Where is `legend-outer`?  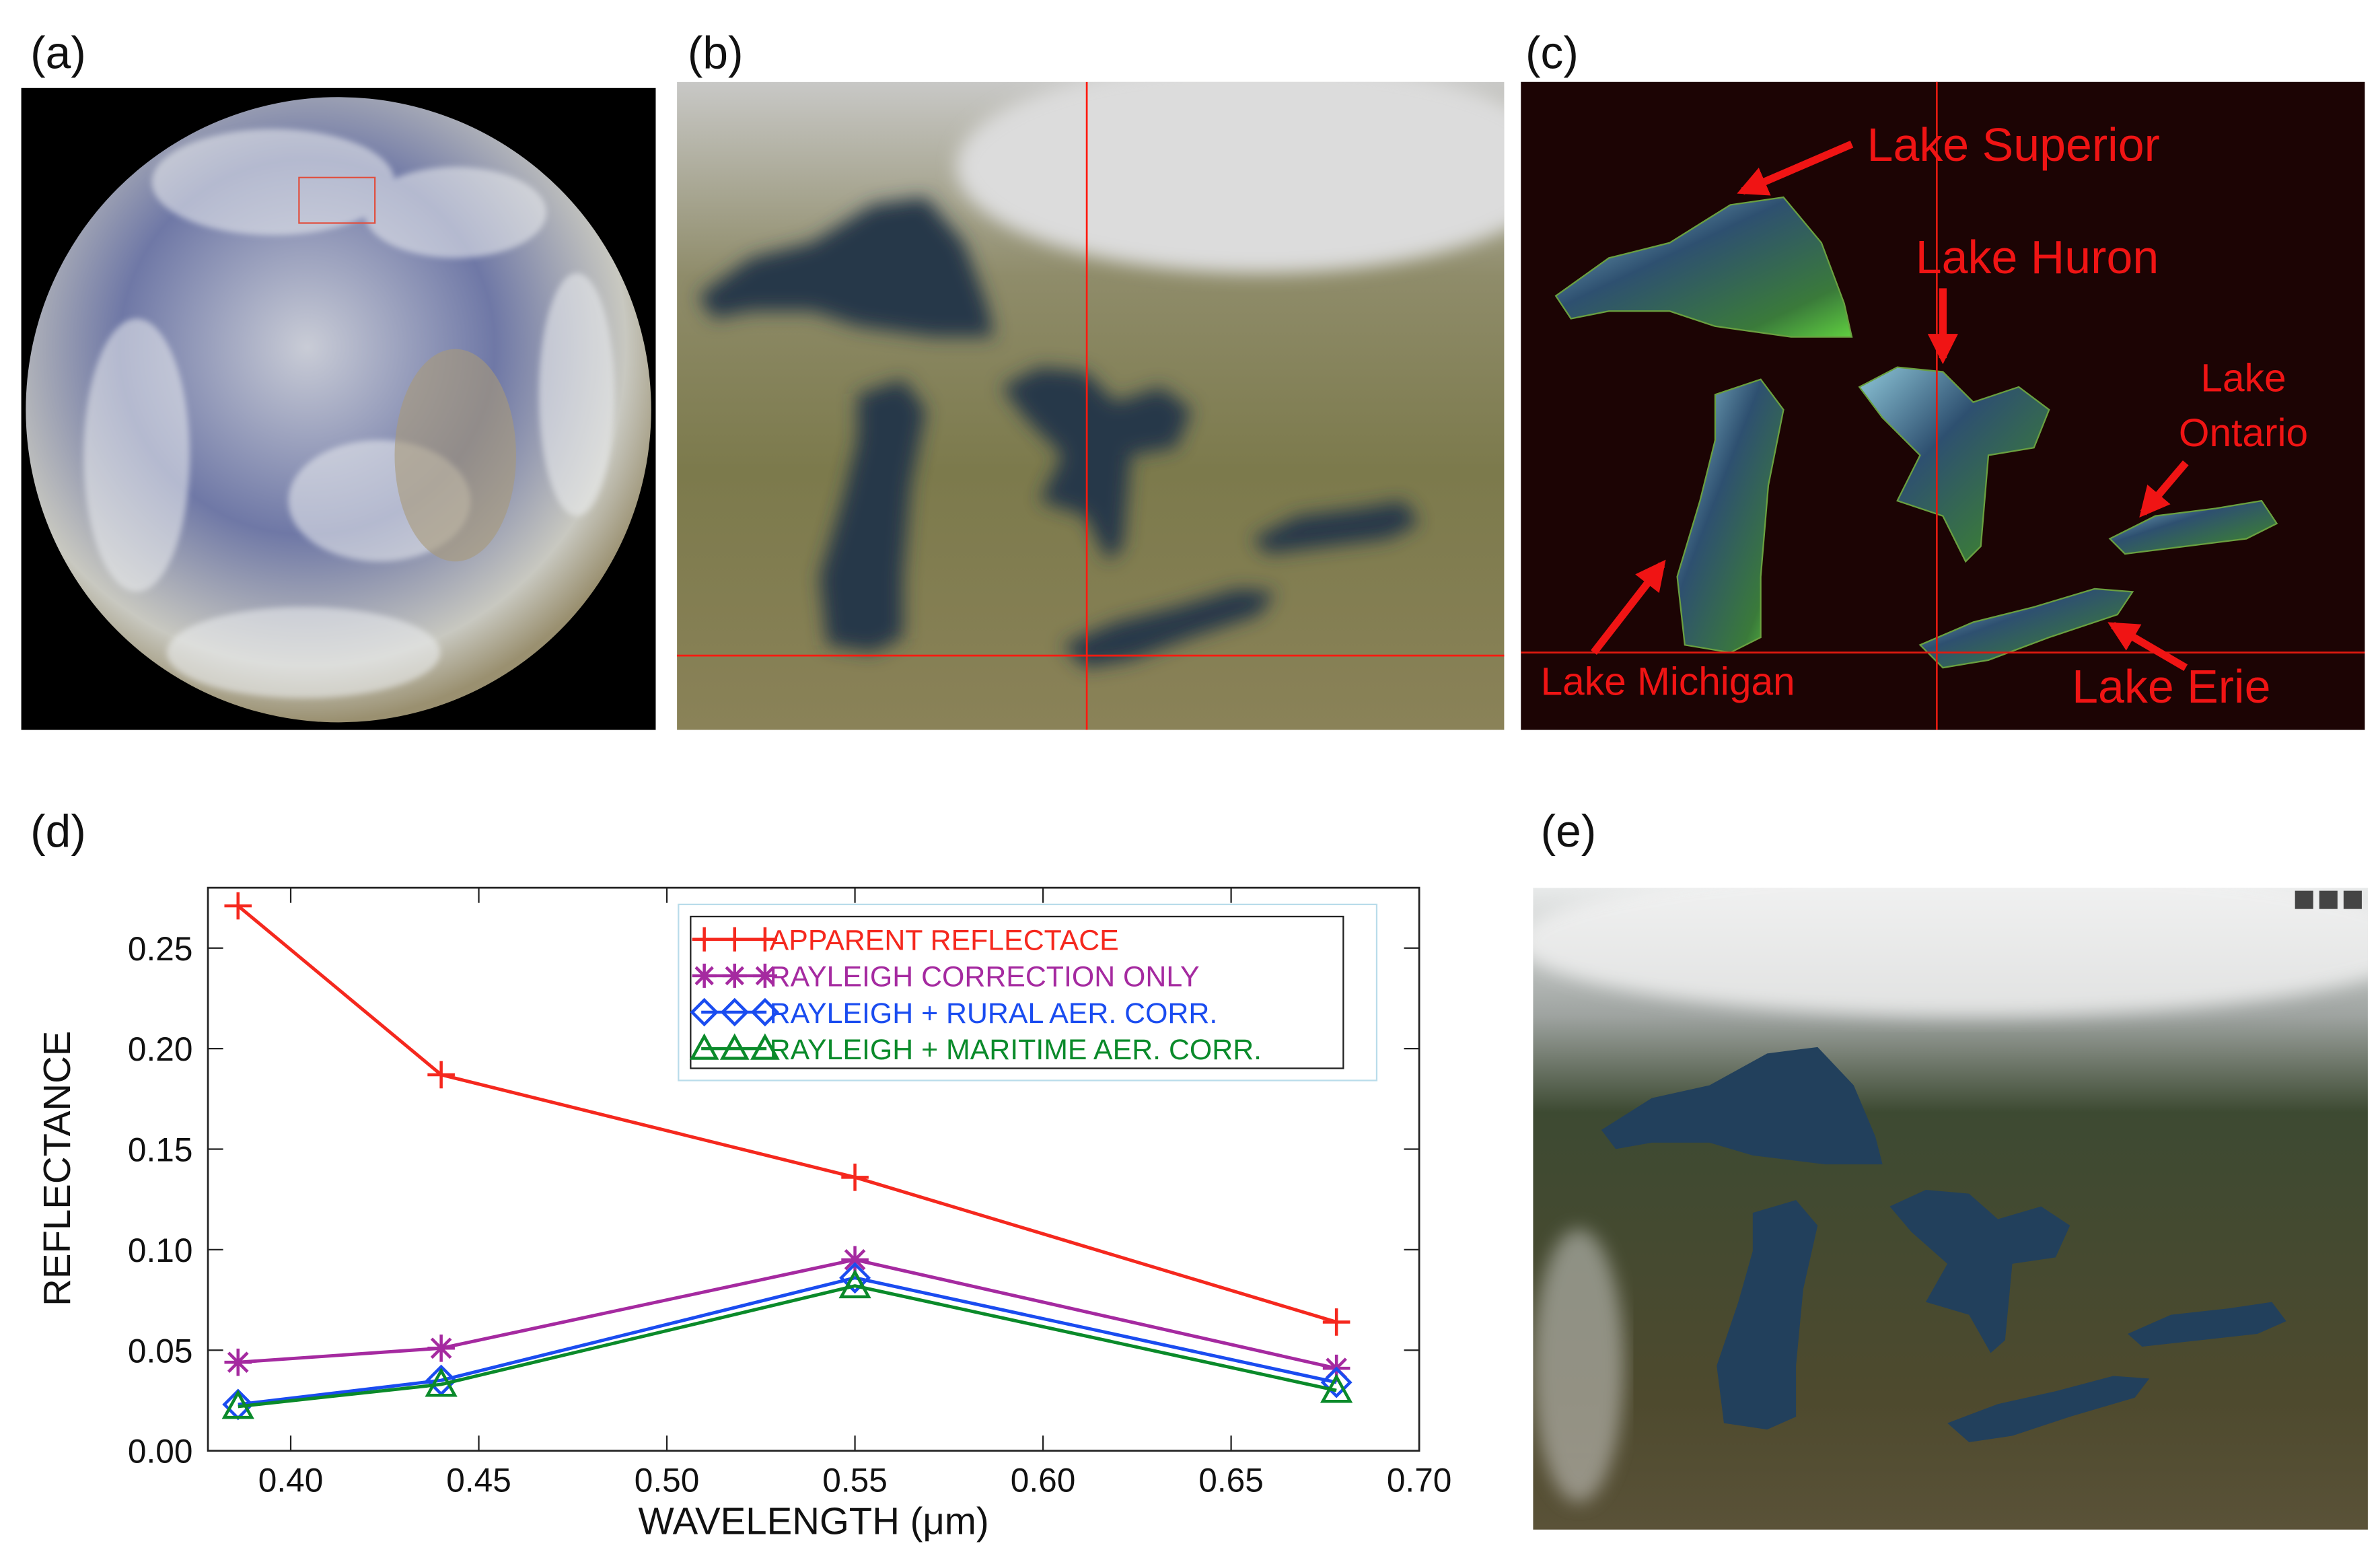 legend-outer is located at coordinates (1028, 992).